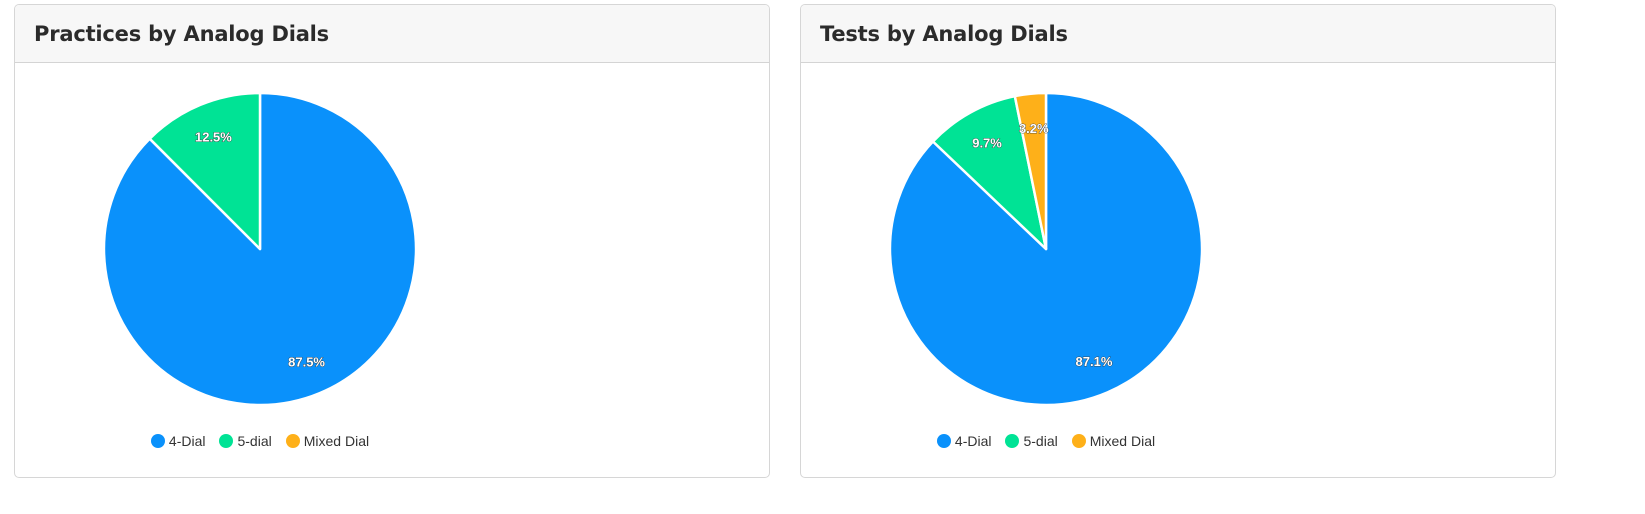 The image size is (1645, 514). I want to click on practices-pie-chart: 87.5% 12.5%, so click(260, 249).